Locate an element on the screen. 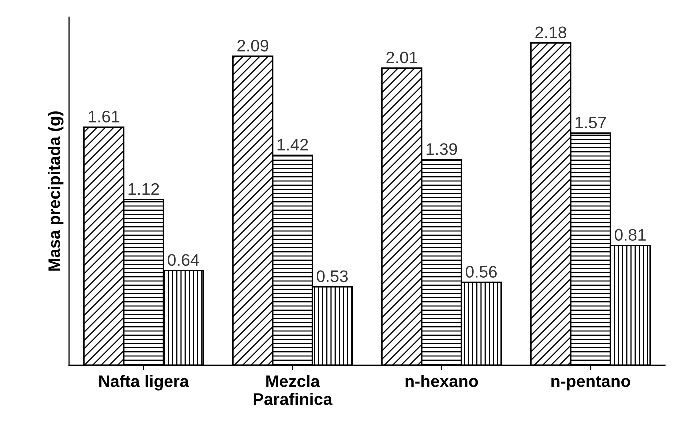 Image resolution: width=693 pixels, height=435 pixels. data-label: 1.12 is located at coordinates (144, 189).